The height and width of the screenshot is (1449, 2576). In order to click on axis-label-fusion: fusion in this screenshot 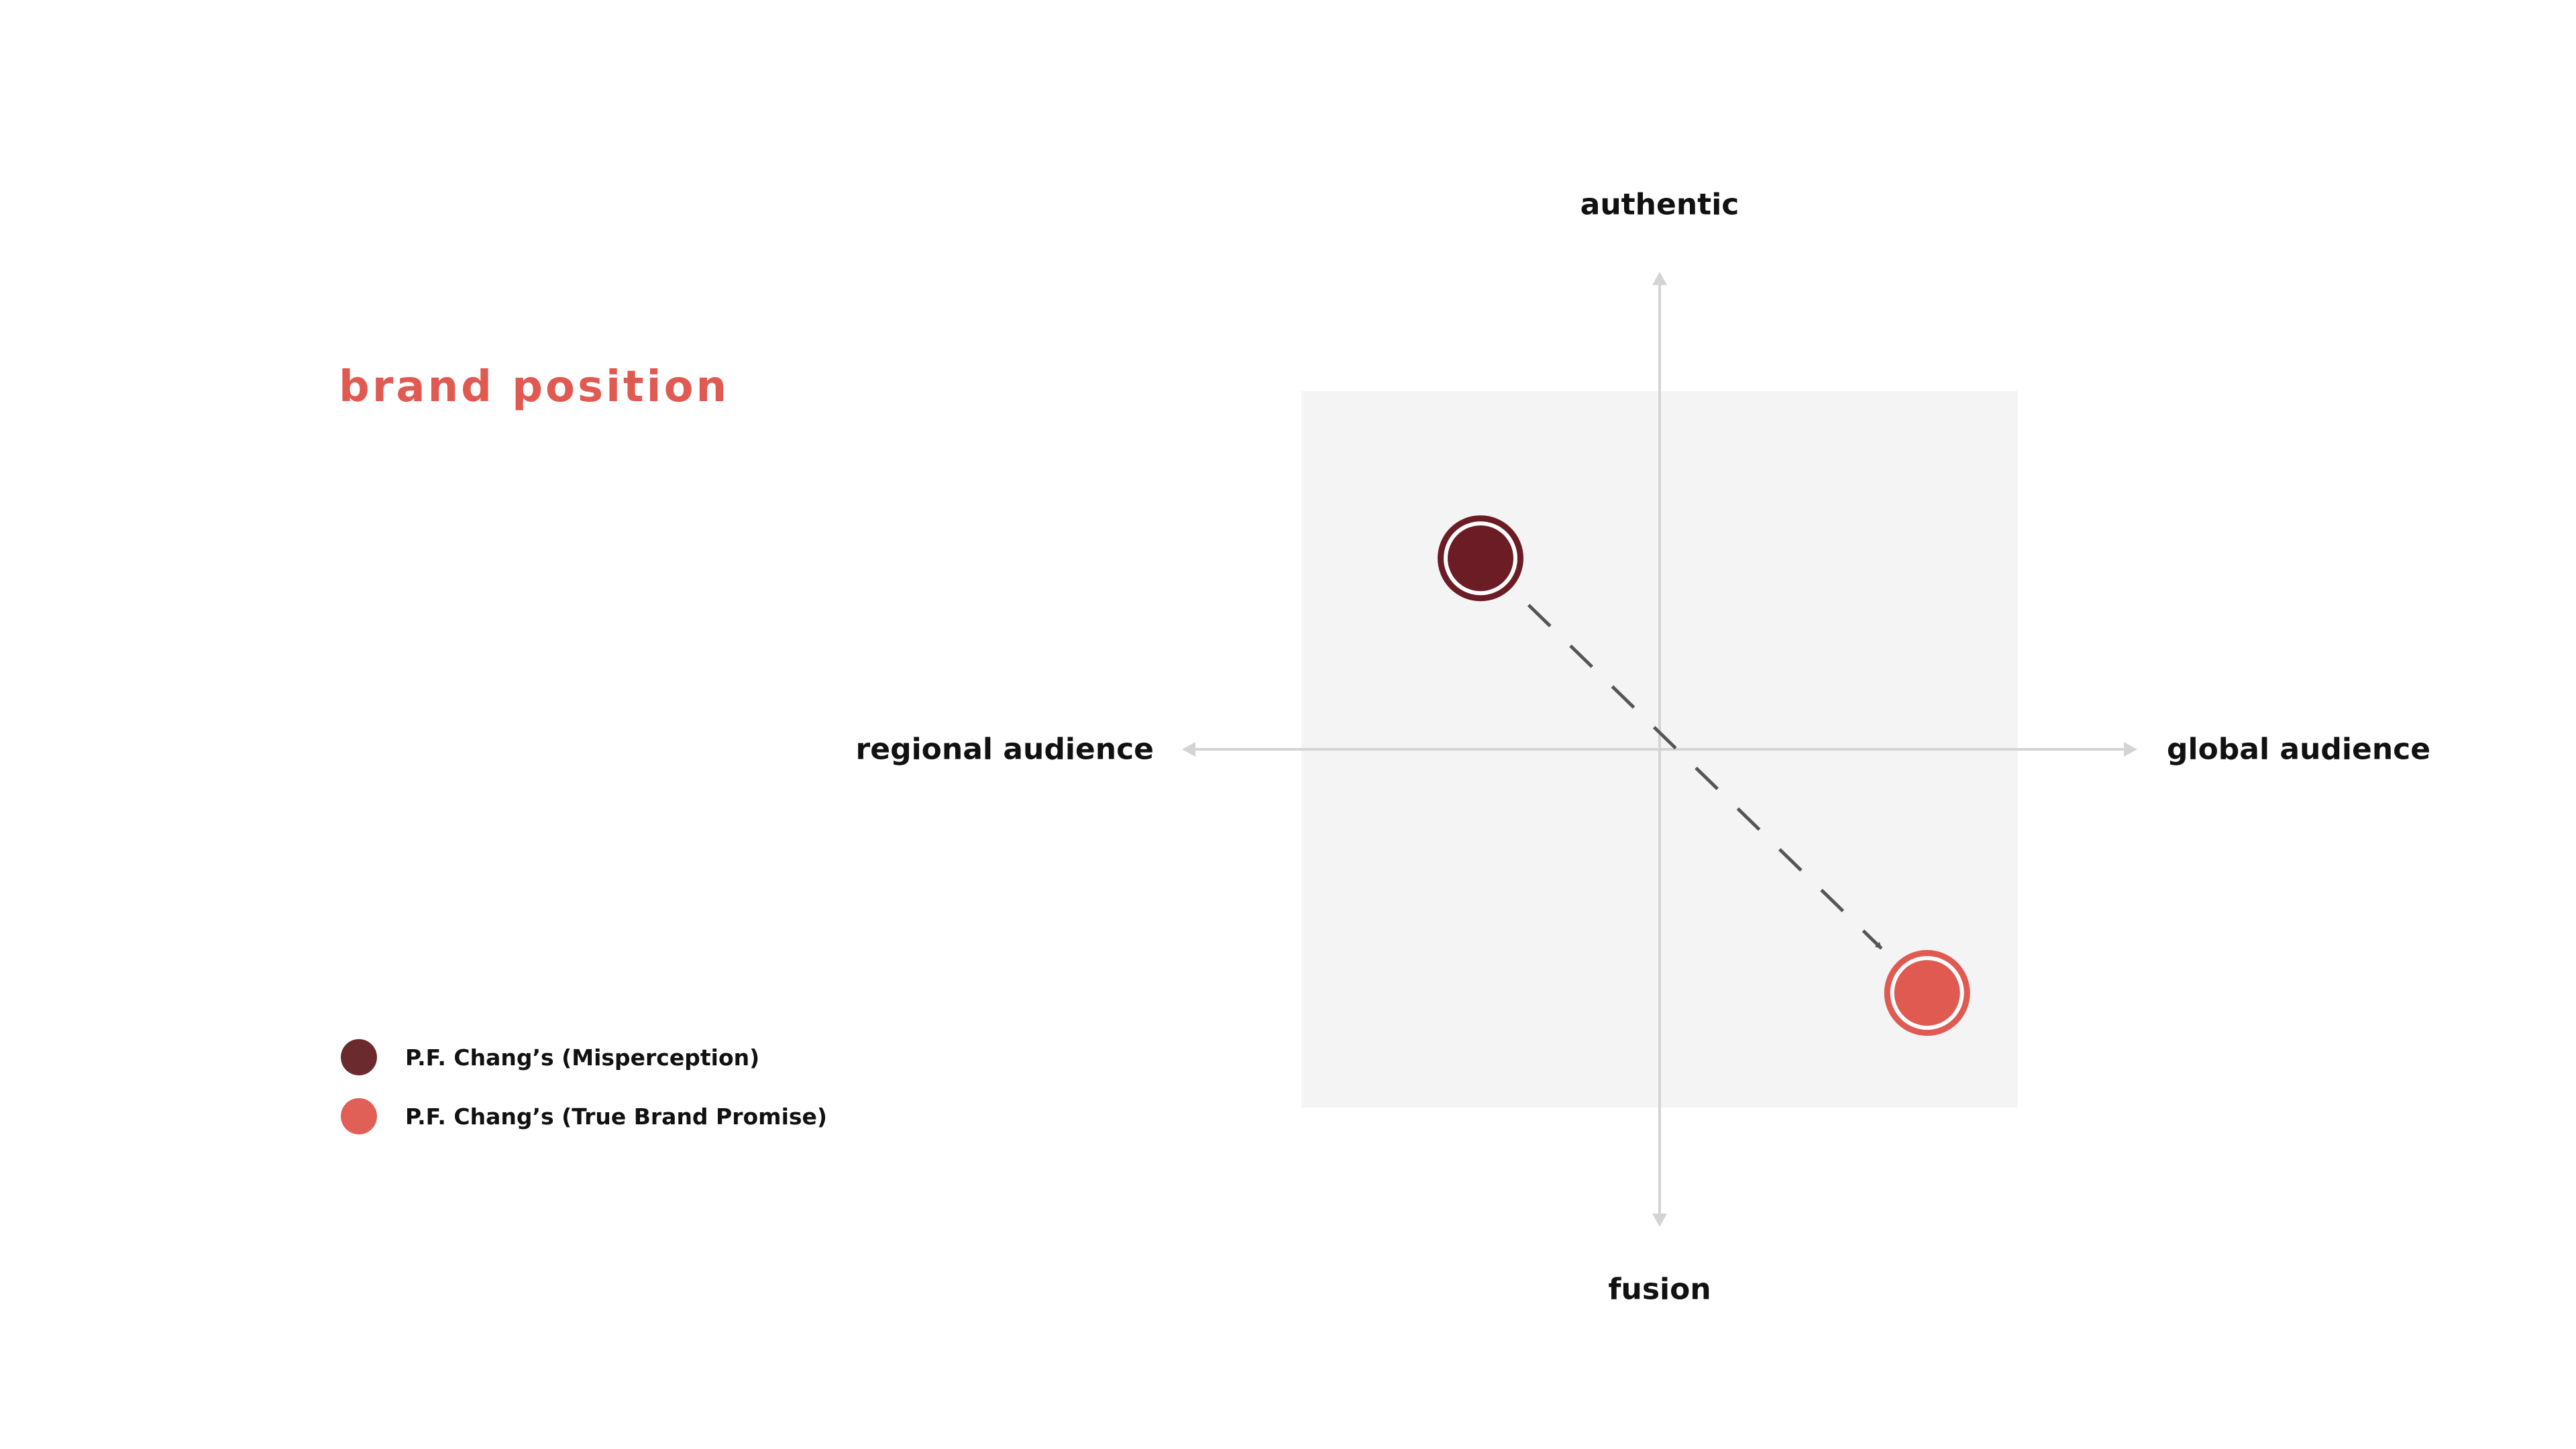, I will do `click(1659, 1289)`.